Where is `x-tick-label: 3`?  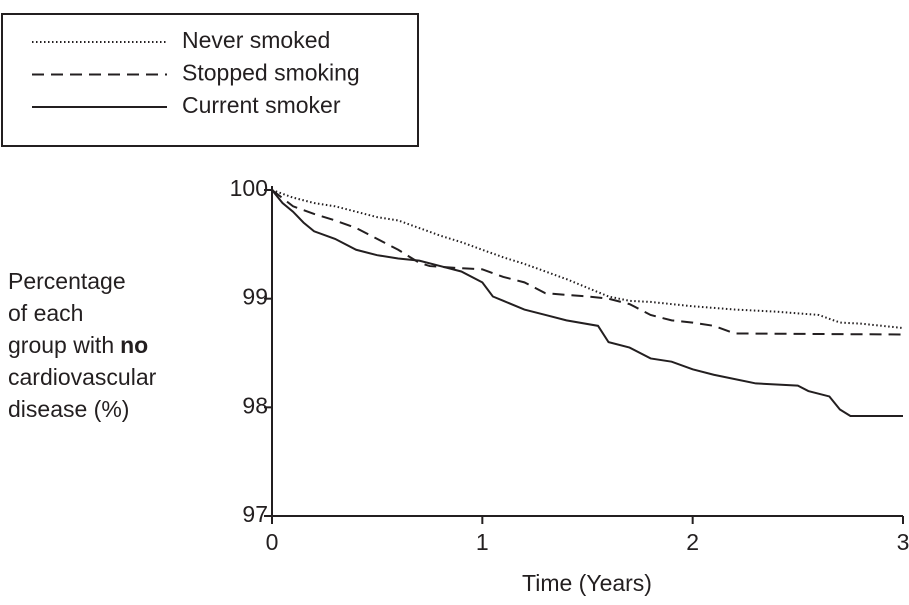
x-tick-label: 3 is located at coordinates (903, 542).